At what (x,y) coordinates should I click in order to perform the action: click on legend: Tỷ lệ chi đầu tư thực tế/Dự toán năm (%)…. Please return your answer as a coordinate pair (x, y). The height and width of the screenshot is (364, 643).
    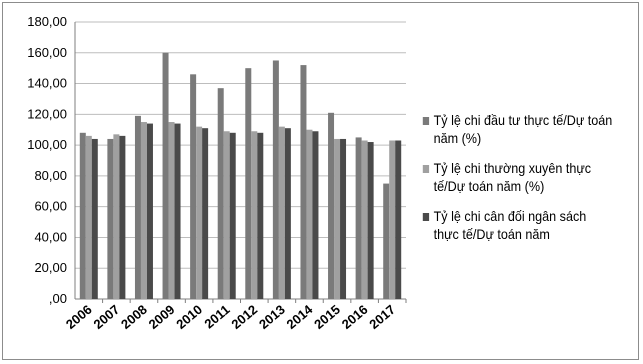
    Looking at the image, I should click on (518, 183).